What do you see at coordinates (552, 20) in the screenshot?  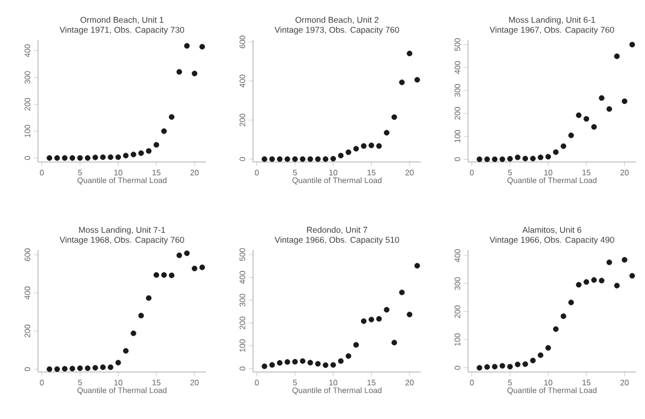 I see `chart-title: Moss Landing, Unit 6-1` at bounding box center [552, 20].